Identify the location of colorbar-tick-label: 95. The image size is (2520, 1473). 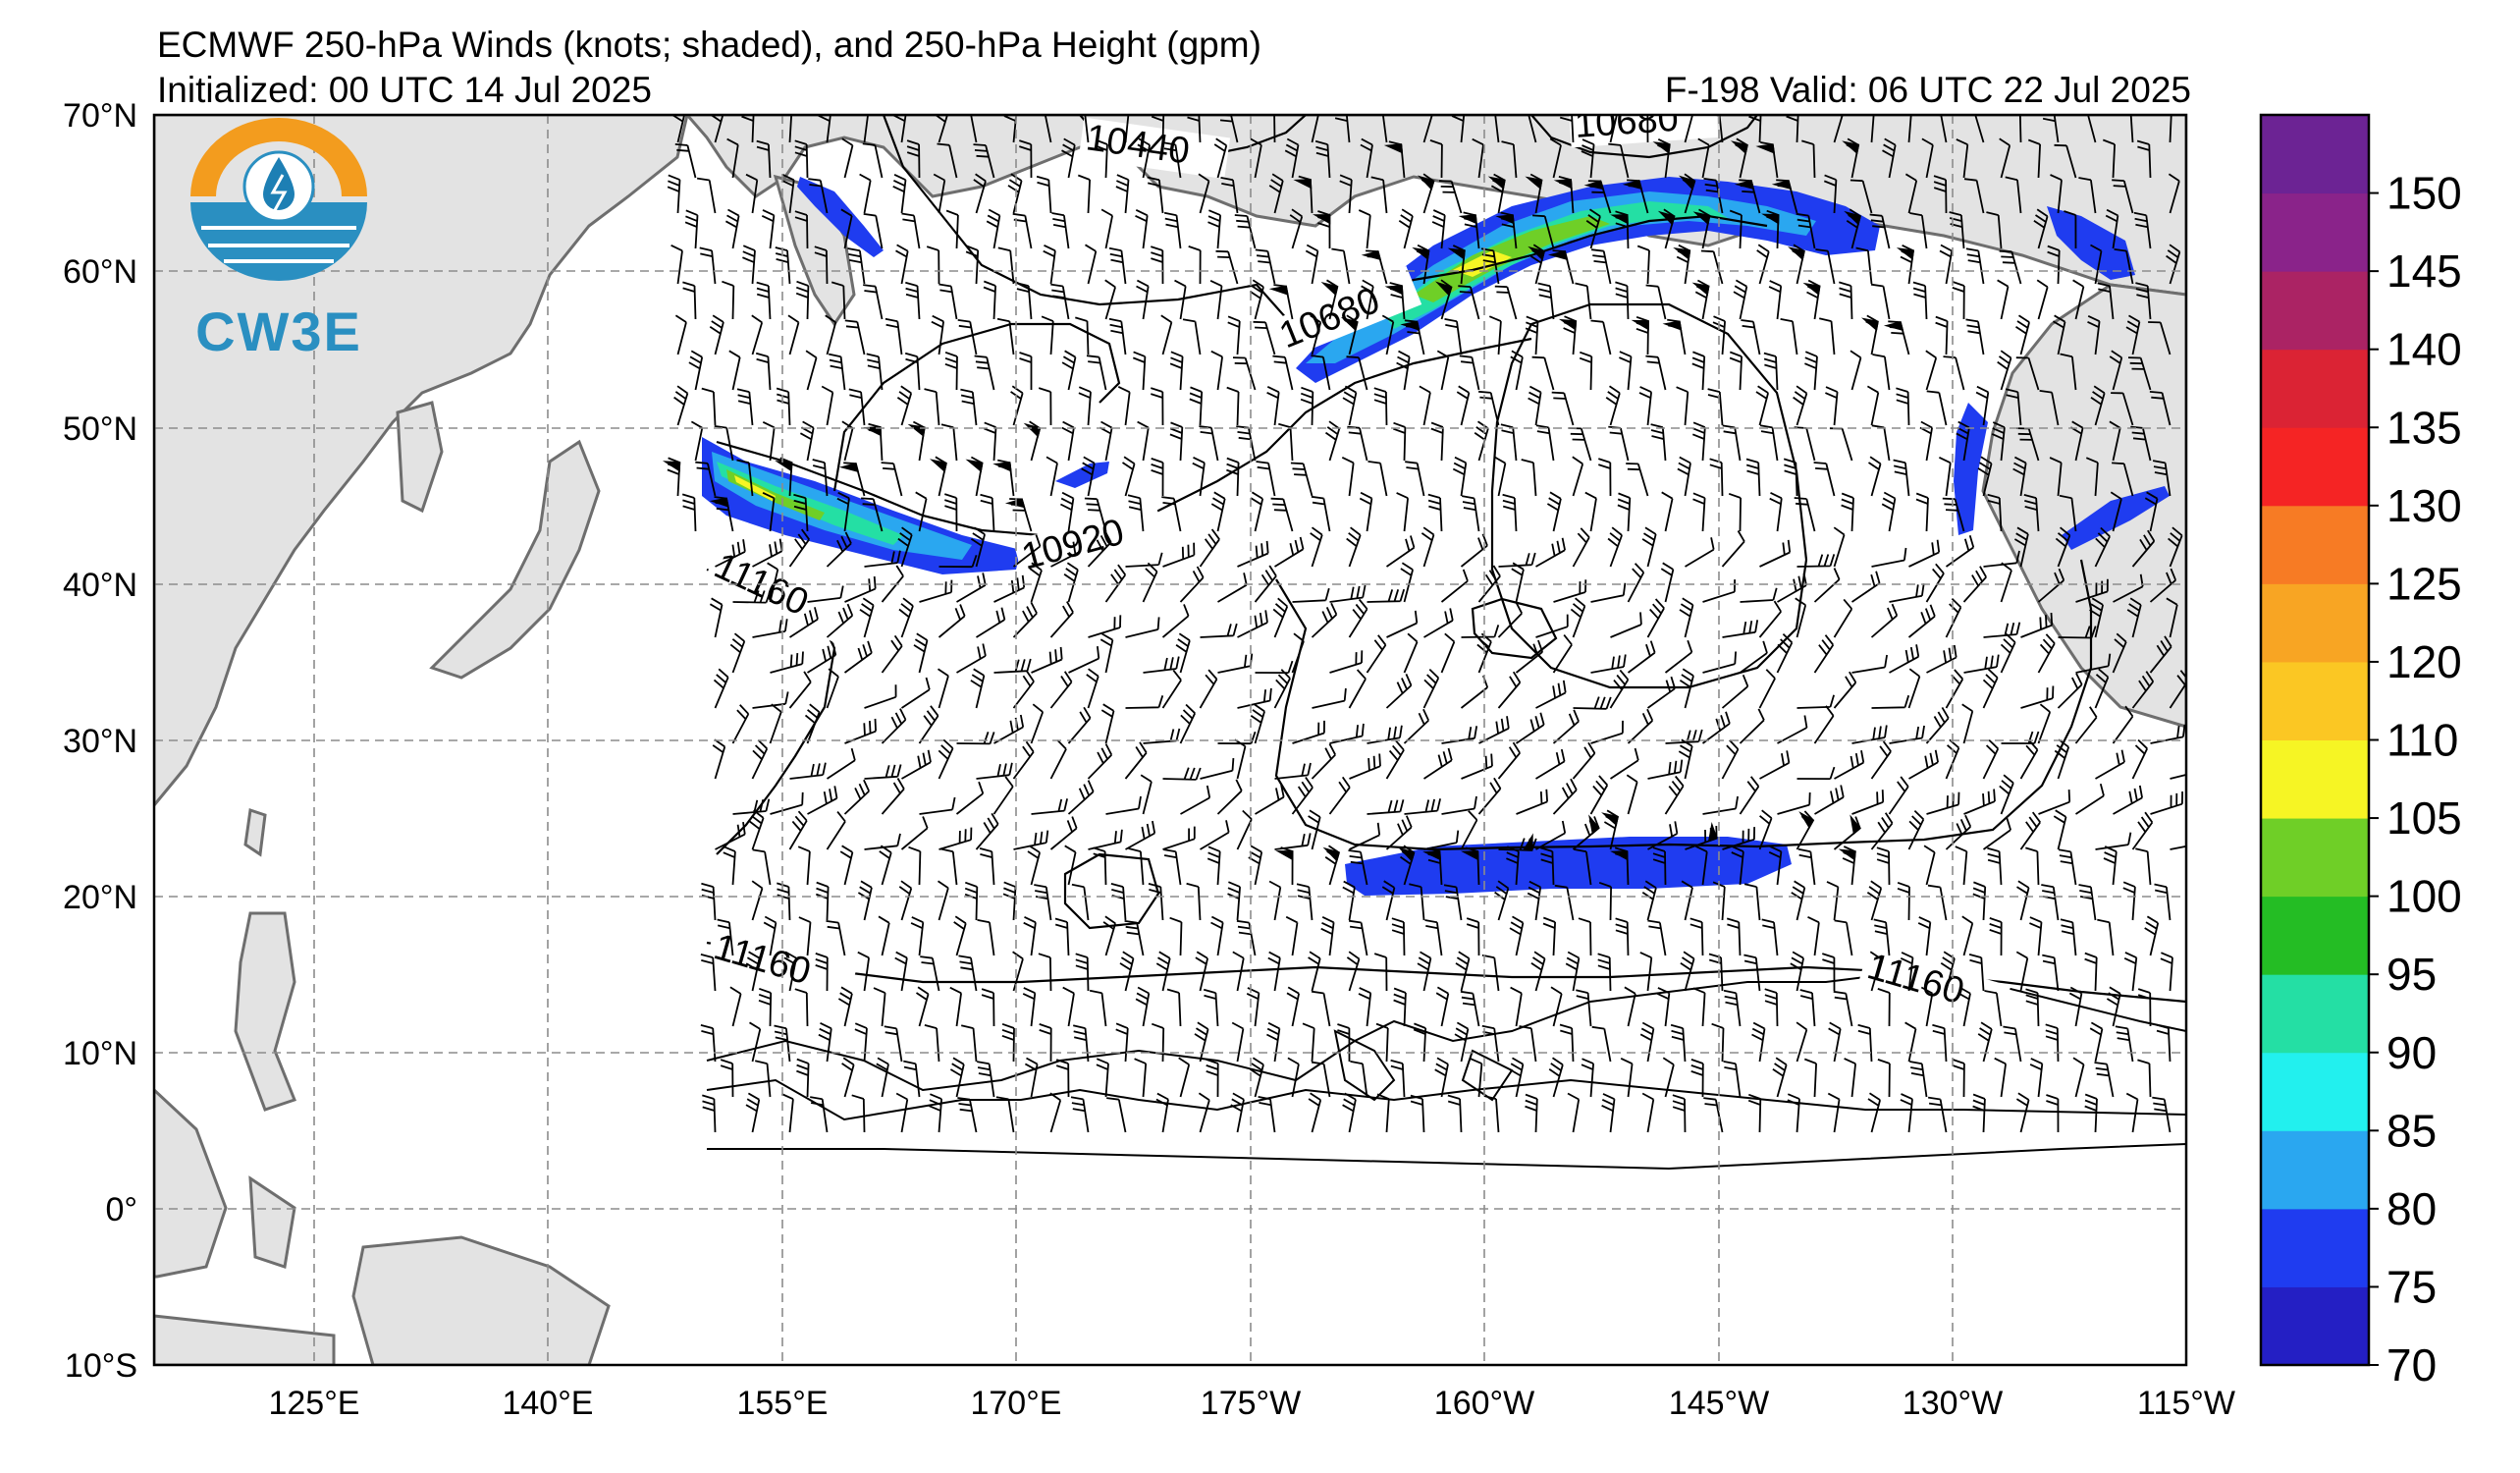
(2411, 974).